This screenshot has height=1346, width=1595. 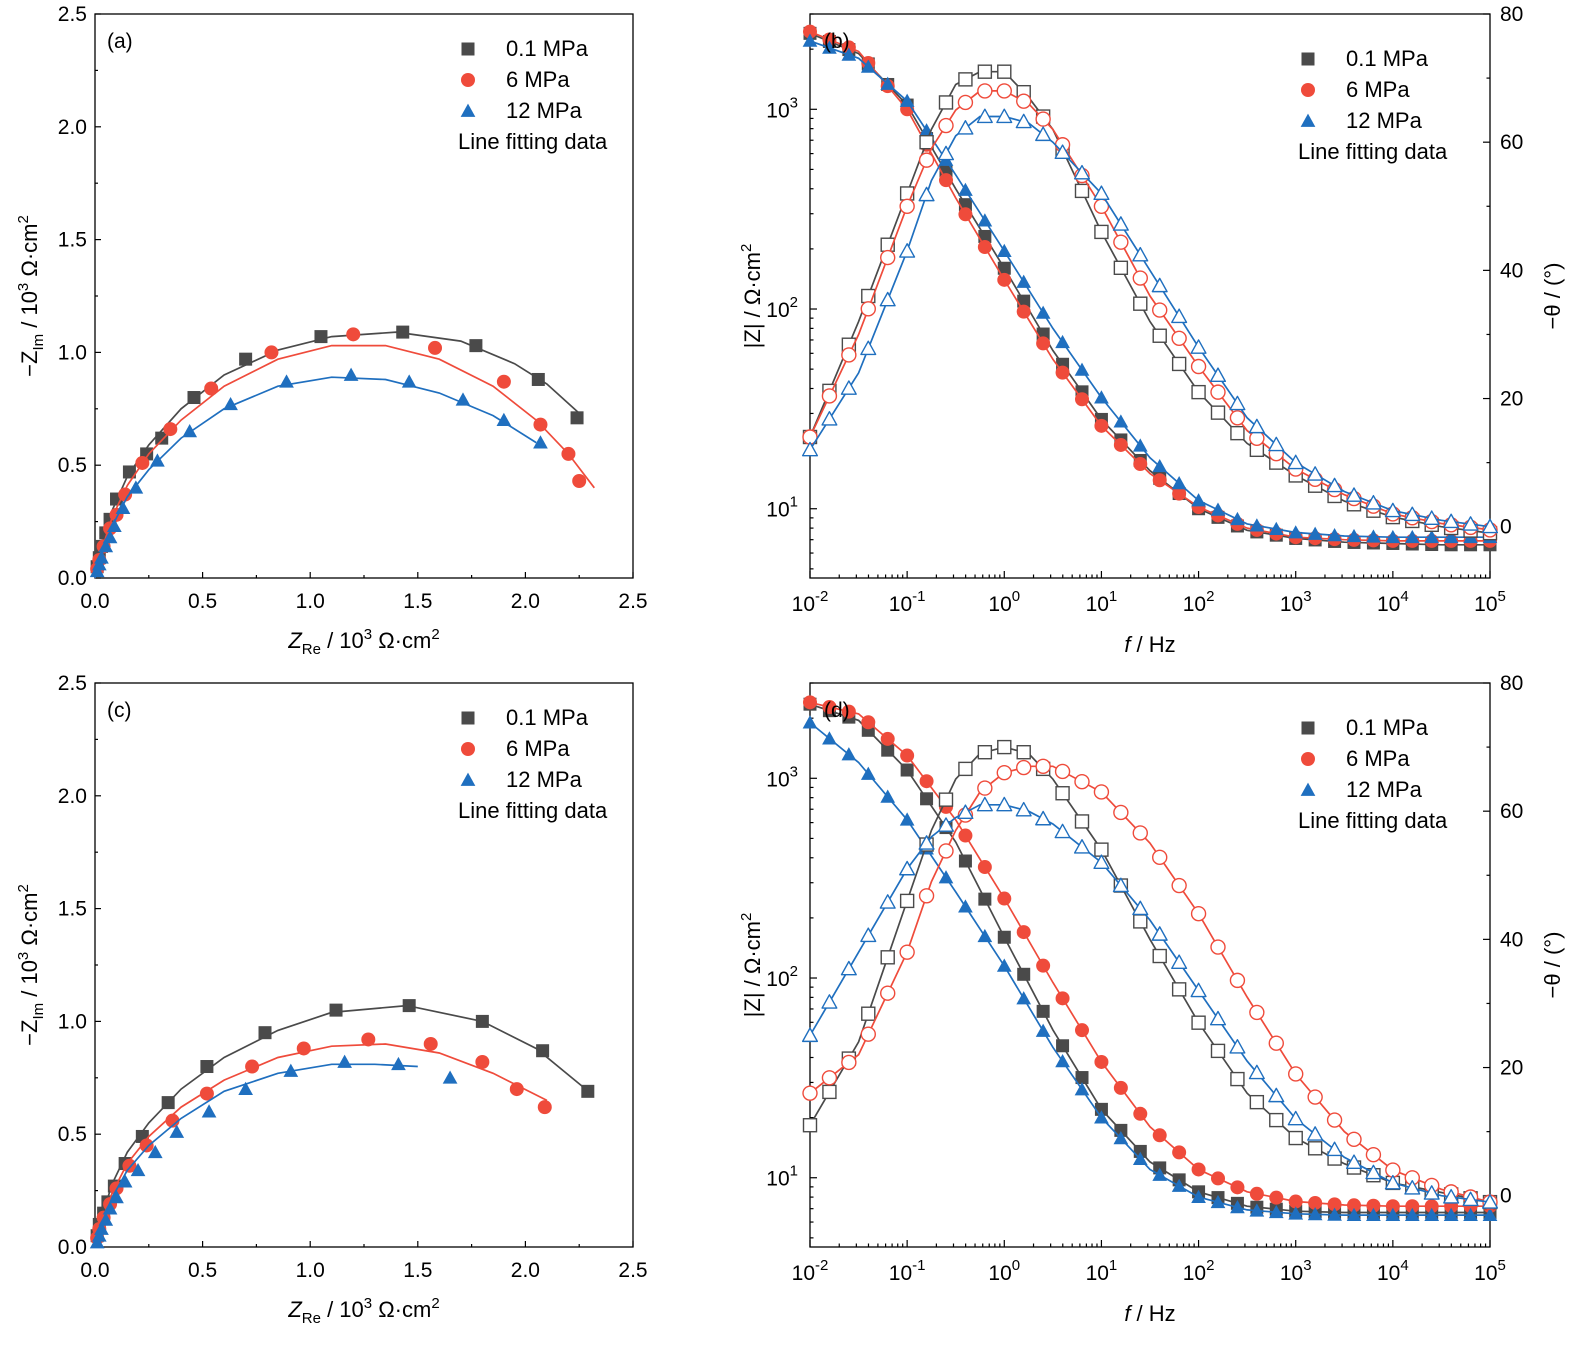 I want to click on x-tick-label: 10⁻², so click(x=810, y=602).